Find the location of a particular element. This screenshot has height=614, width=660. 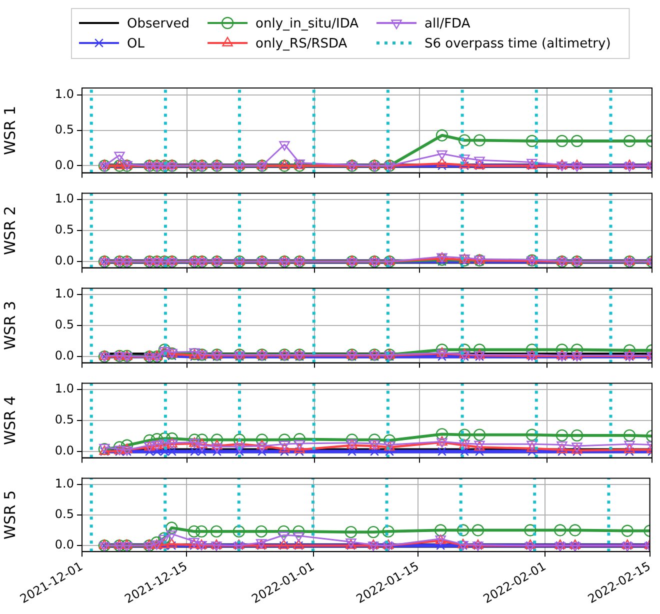

legend-label: only_RS/RSDA is located at coordinates (302, 44).